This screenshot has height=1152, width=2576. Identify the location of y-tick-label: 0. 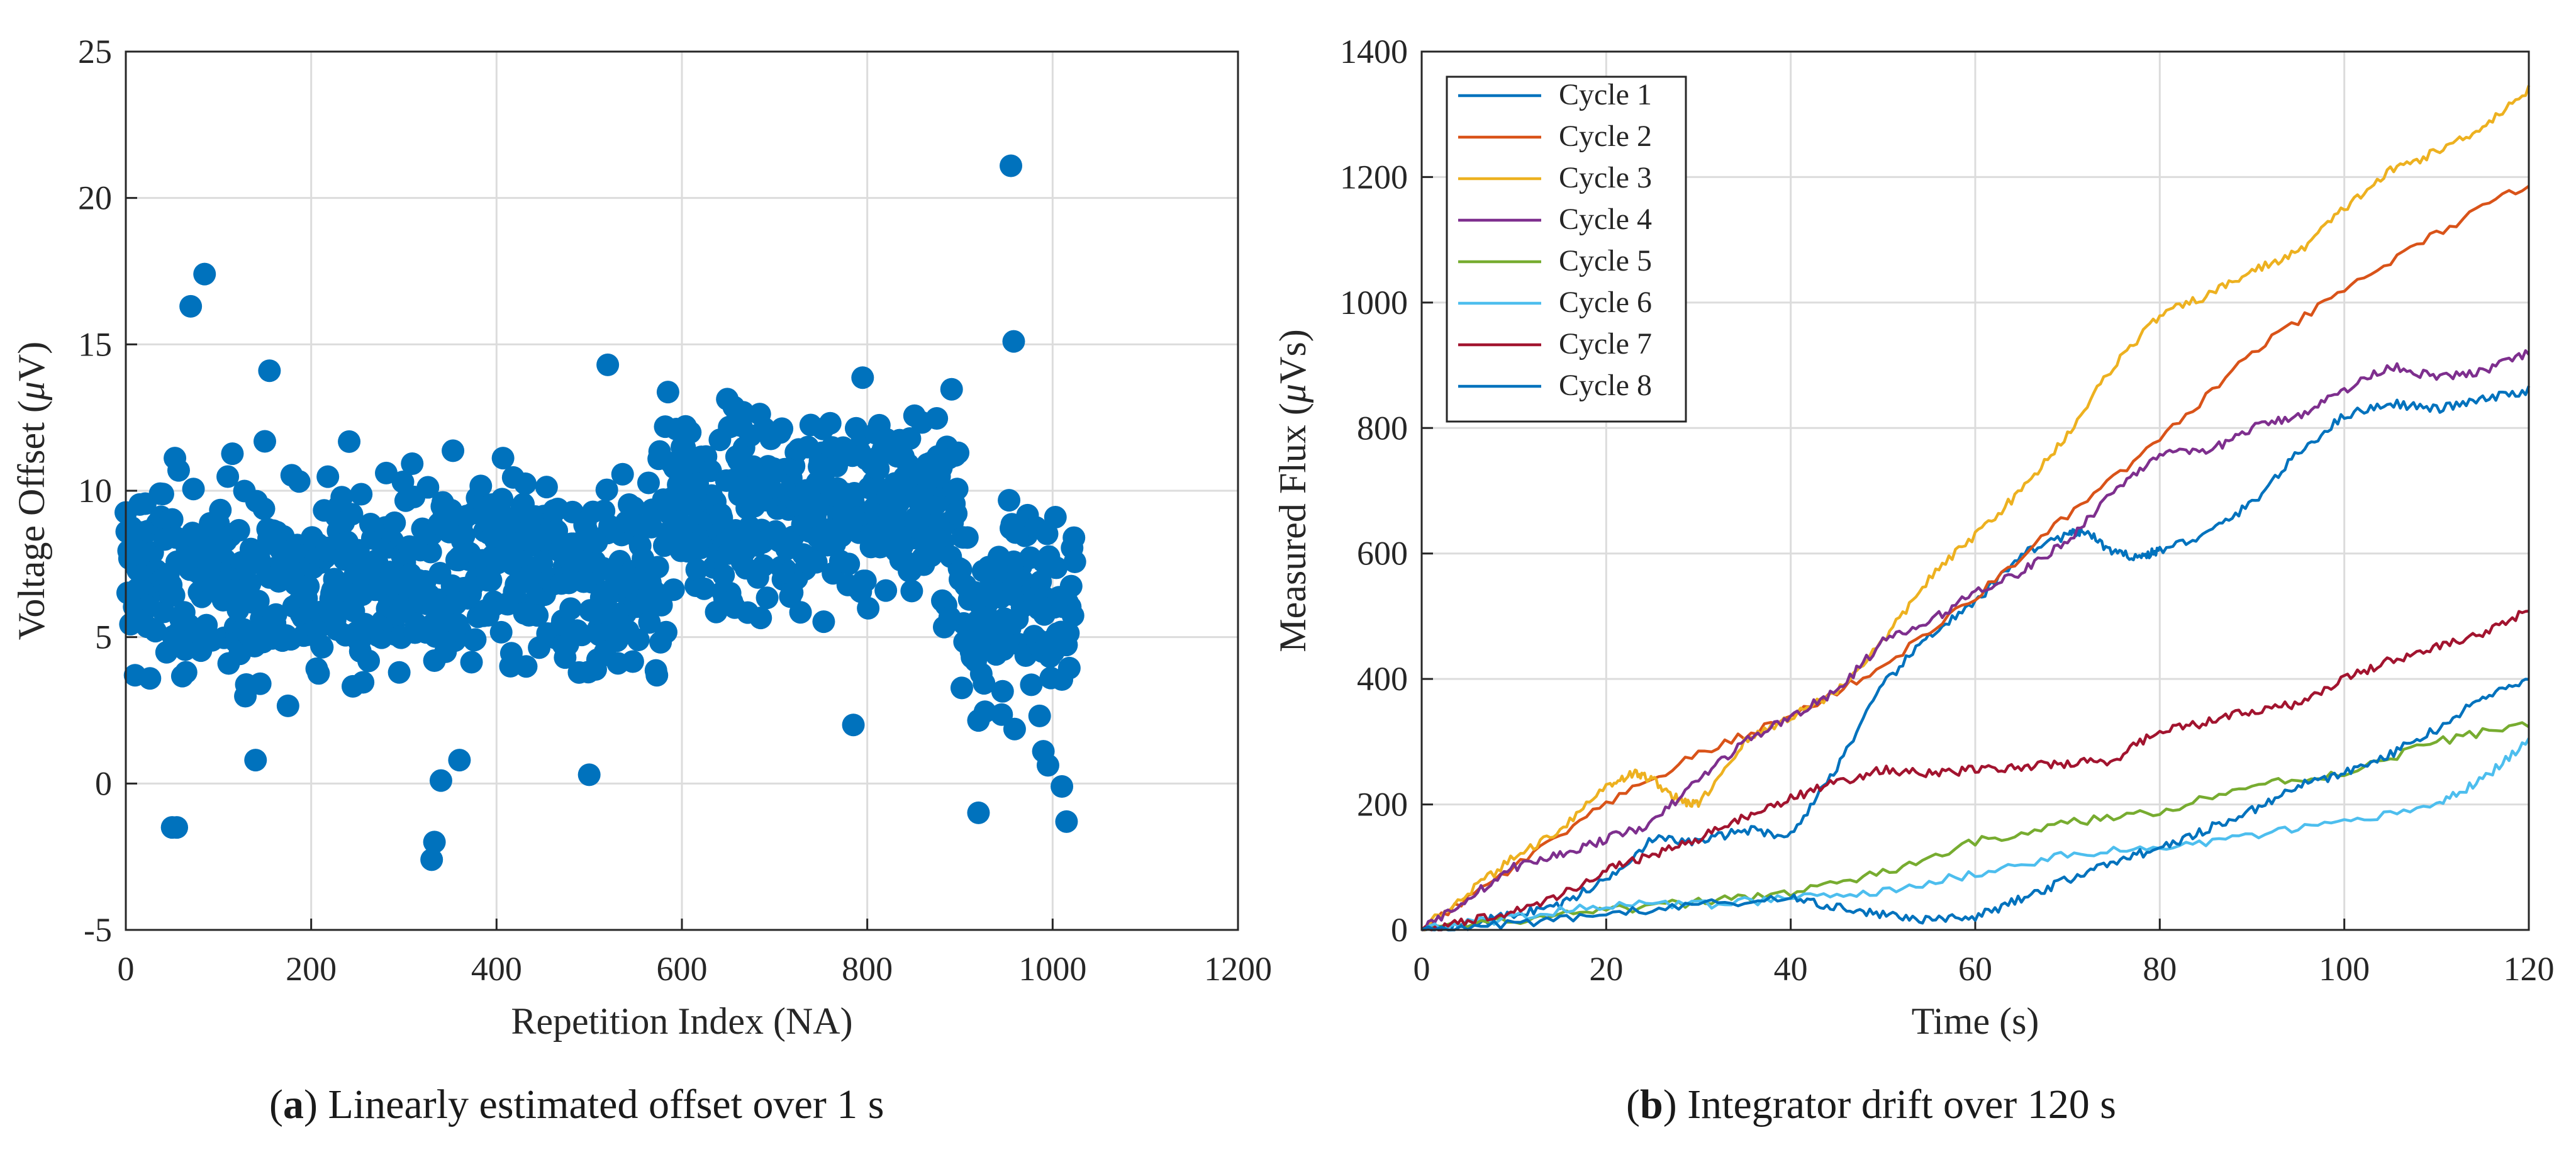
(1399, 930).